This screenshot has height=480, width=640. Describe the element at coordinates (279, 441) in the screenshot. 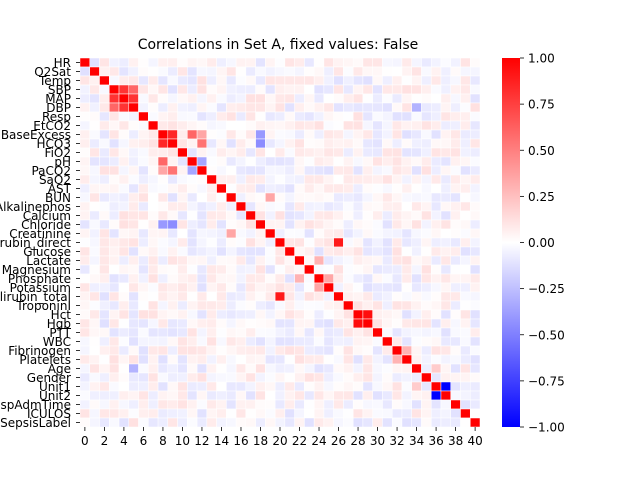

I see `x-tick-label: 20` at that location.